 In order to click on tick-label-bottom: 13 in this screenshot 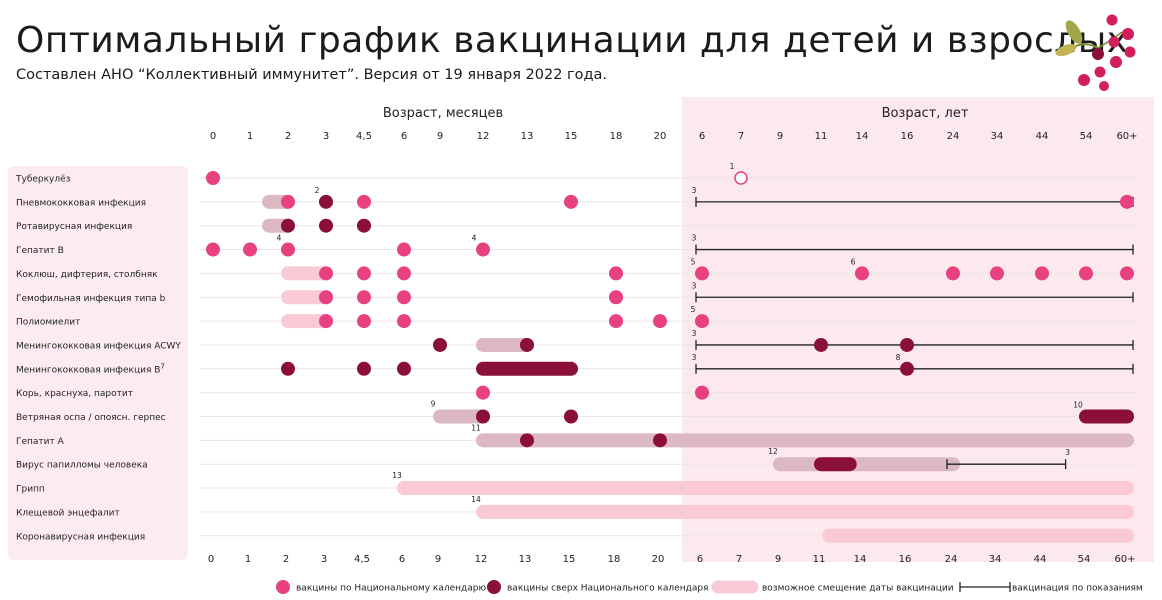, I will do `click(525, 559)`.